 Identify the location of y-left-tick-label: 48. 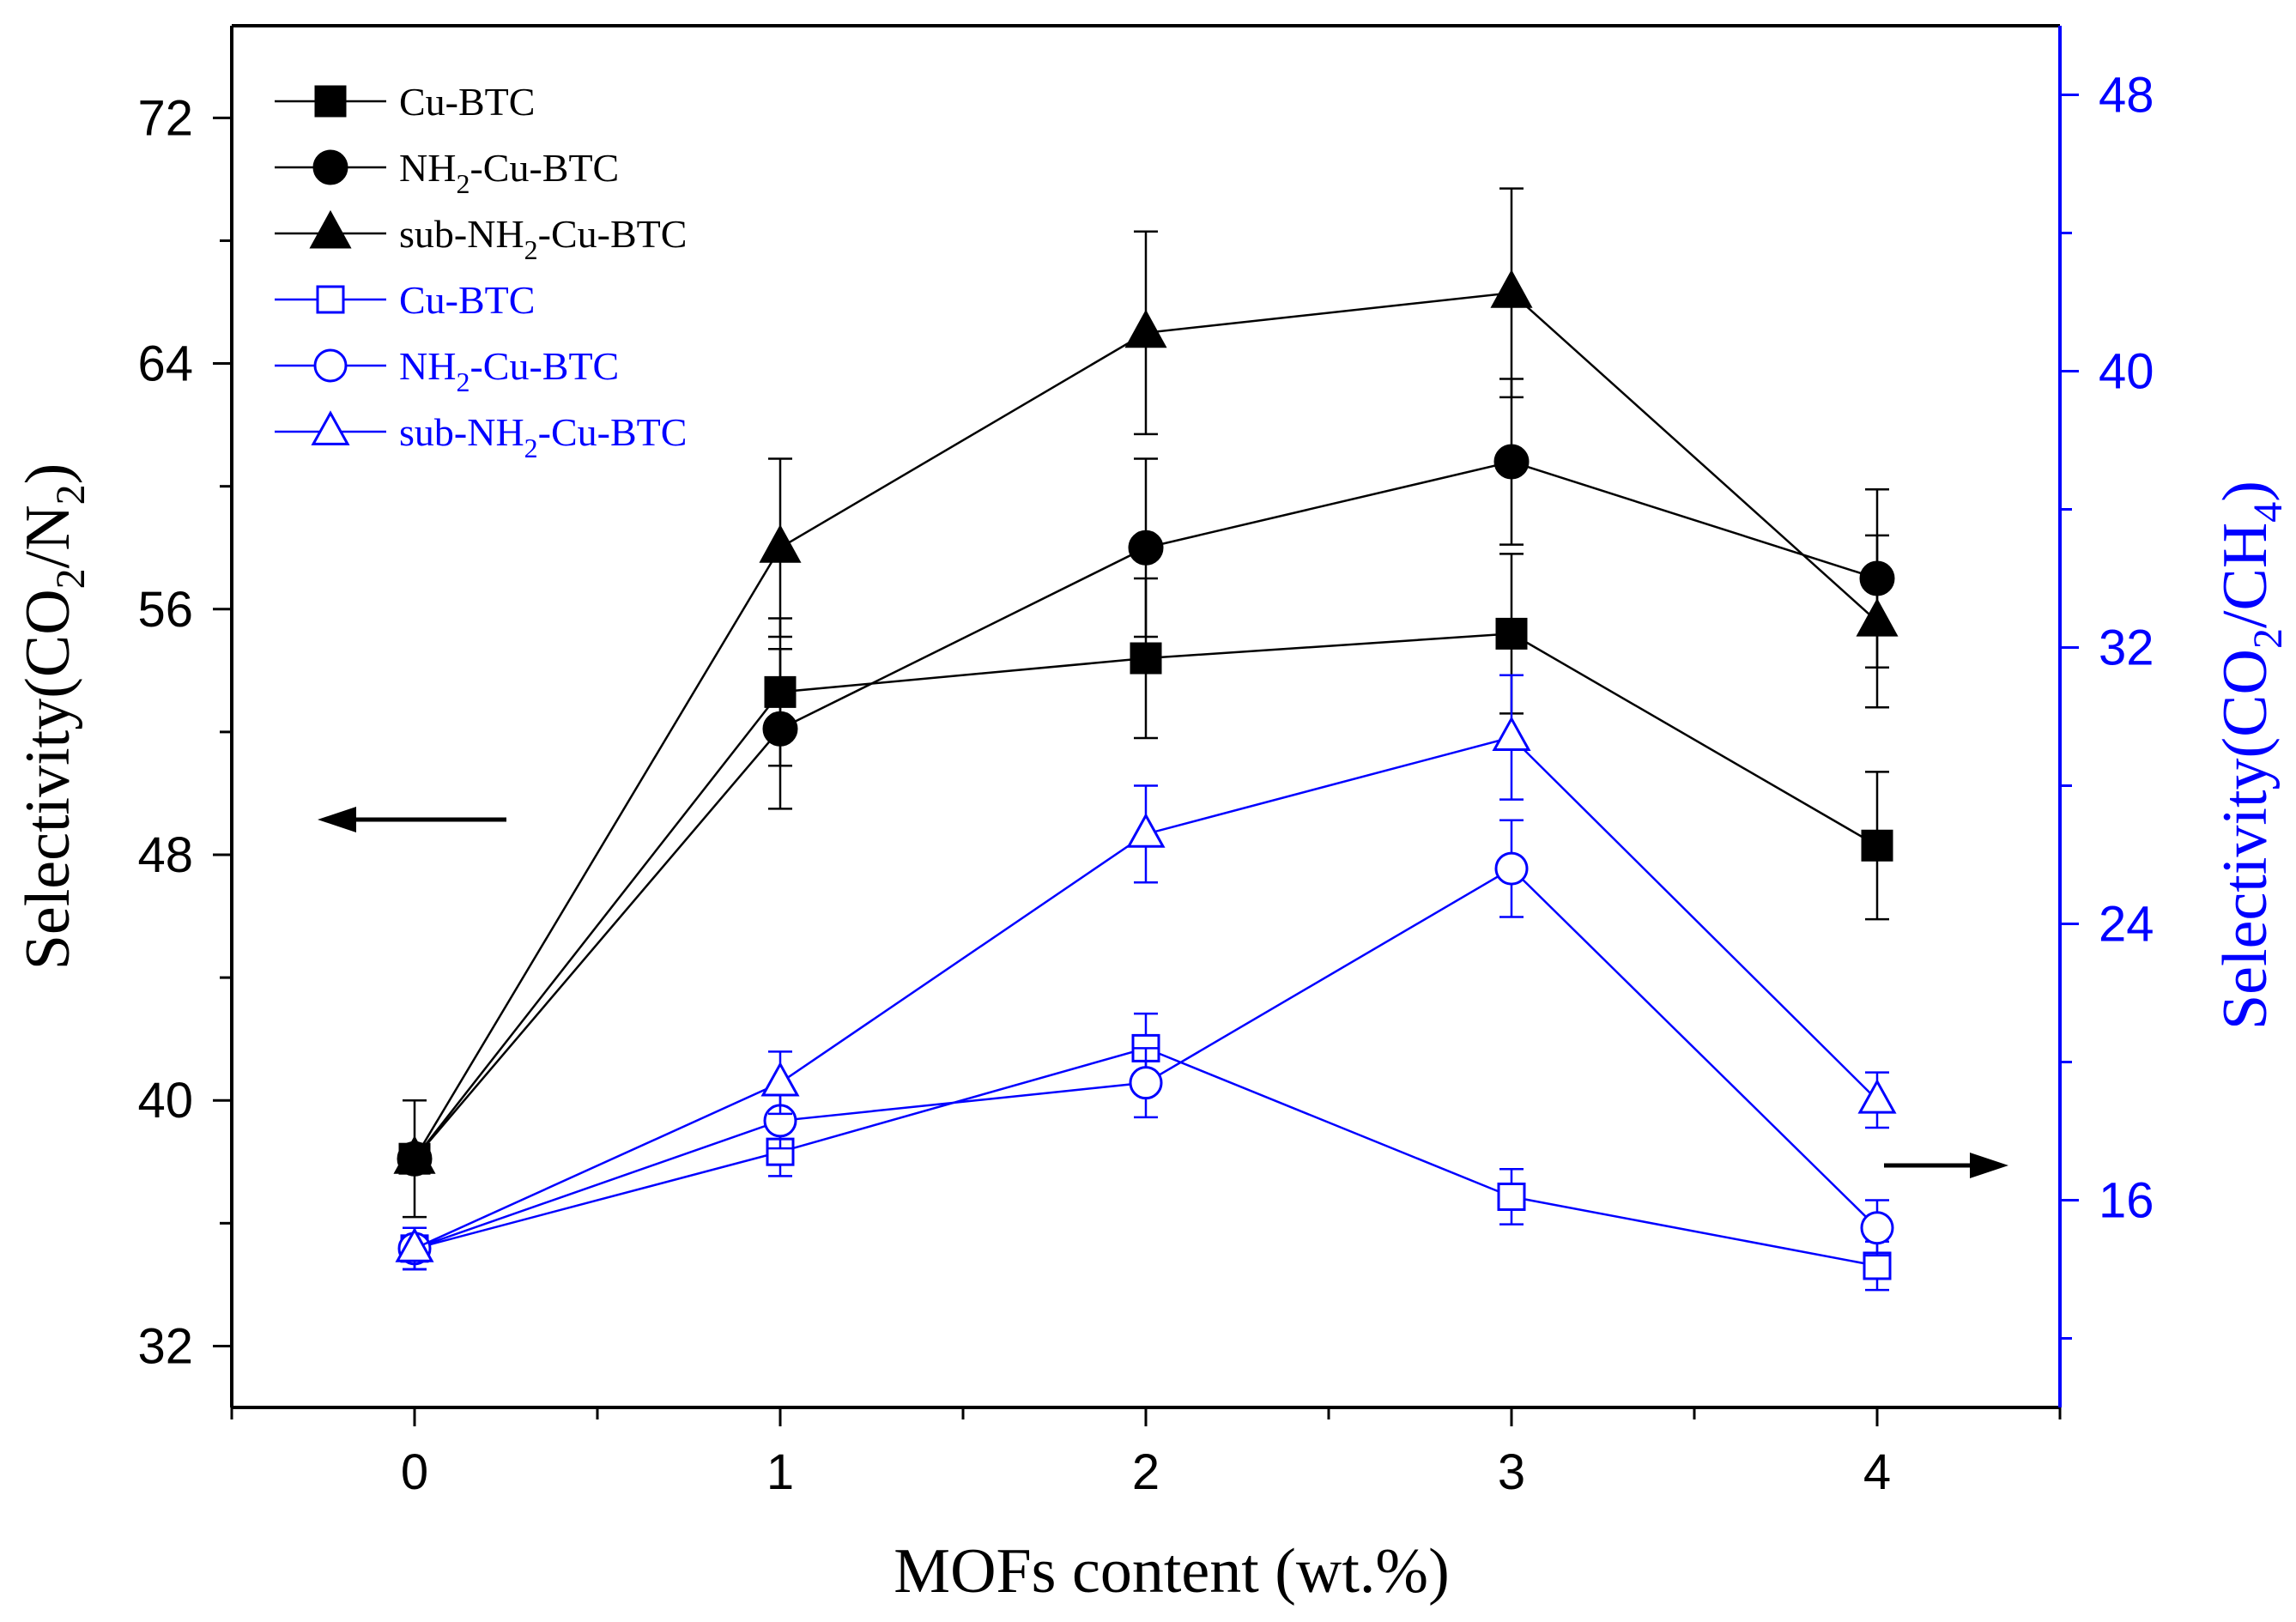
(165, 855).